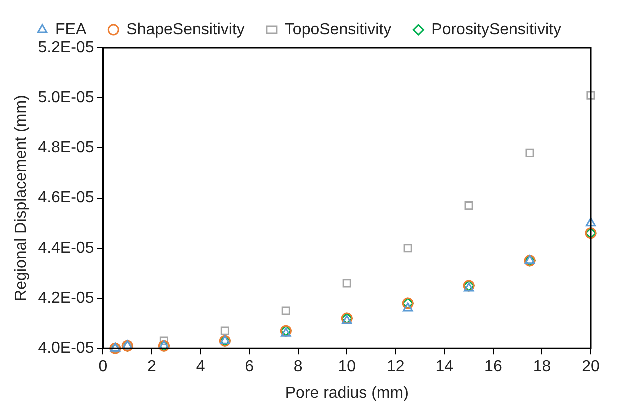 Image resolution: width=621 pixels, height=413 pixels. I want to click on legend-label: TopoSensitivity, so click(338, 29).